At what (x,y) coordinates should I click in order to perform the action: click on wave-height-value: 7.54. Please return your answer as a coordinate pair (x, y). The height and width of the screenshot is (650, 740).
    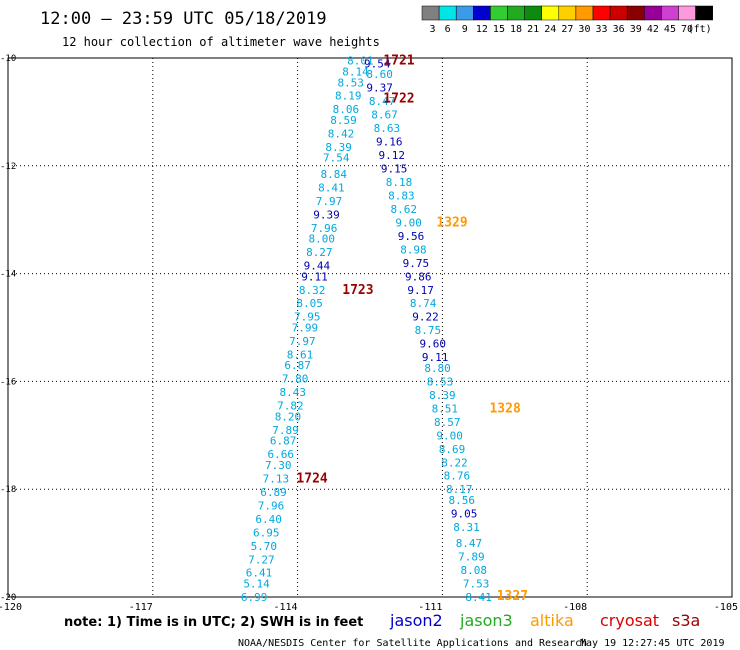
    Looking at the image, I should click on (336, 158).